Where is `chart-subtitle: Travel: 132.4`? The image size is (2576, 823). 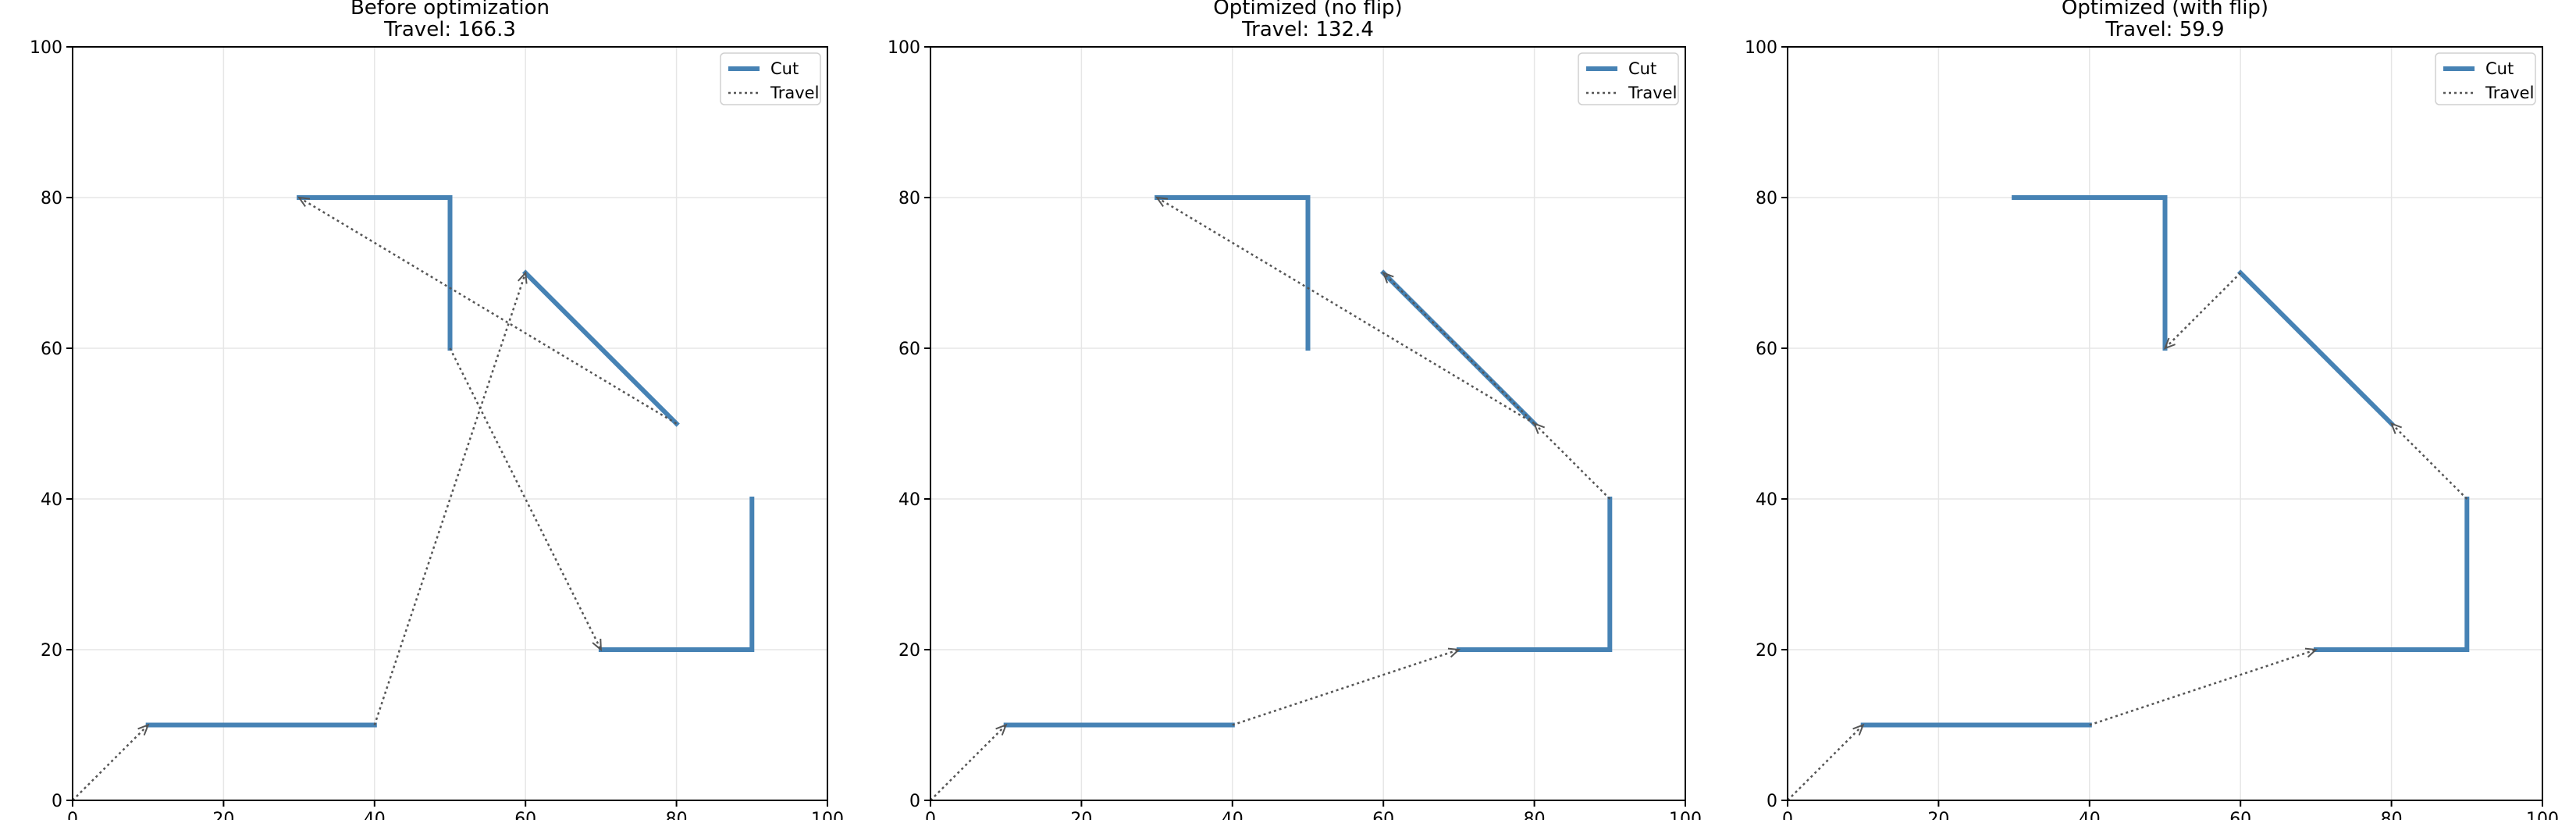 chart-subtitle: Travel: 132.4 is located at coordinates (1307, 30).